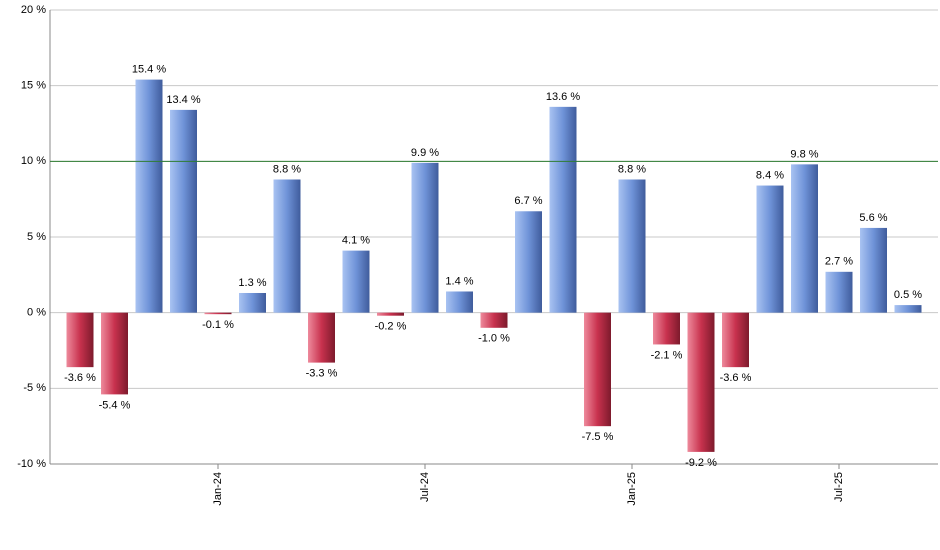  I want to click on y-tick-label: 15 %, so click(33, 86).